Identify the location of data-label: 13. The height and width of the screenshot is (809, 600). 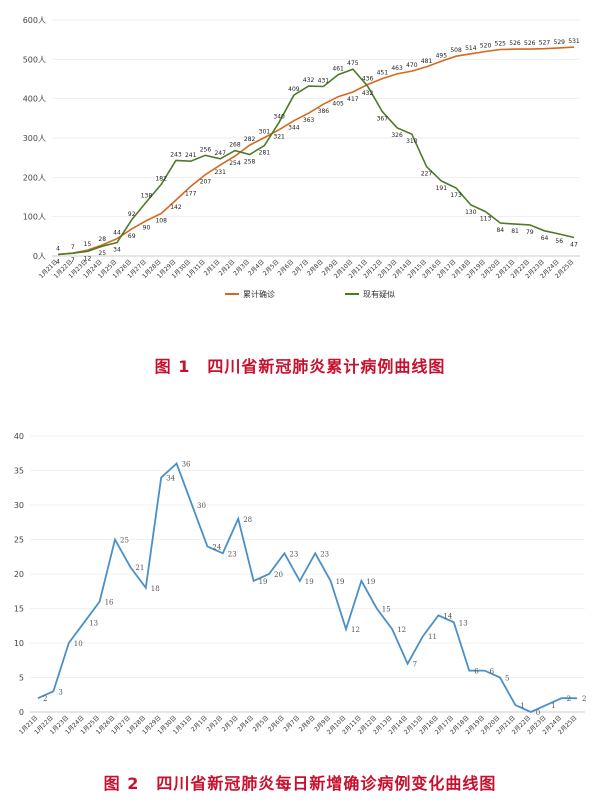
(93, 623).